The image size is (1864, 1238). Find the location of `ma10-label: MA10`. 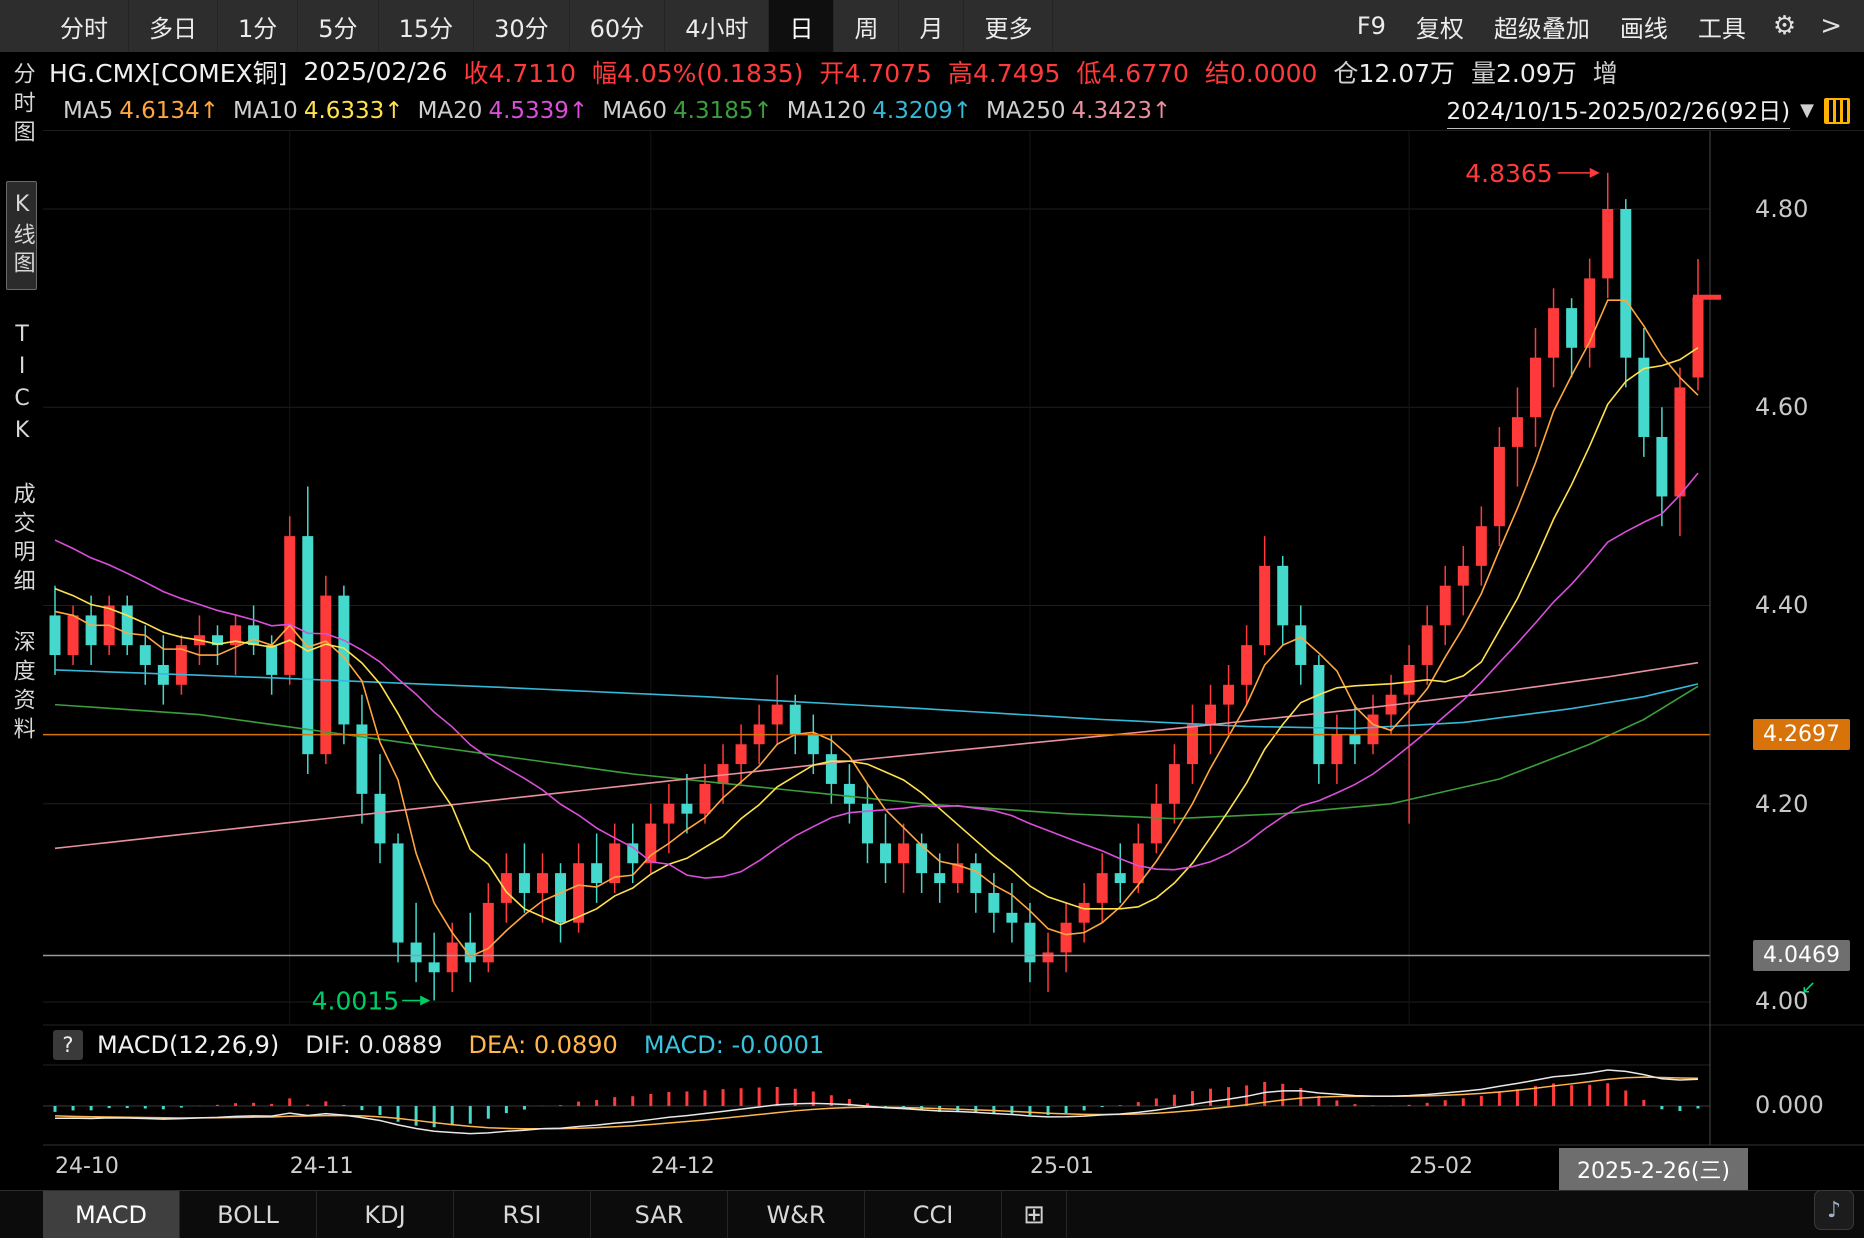

ma10-label: MA10 is located at coordinates (265, 110).